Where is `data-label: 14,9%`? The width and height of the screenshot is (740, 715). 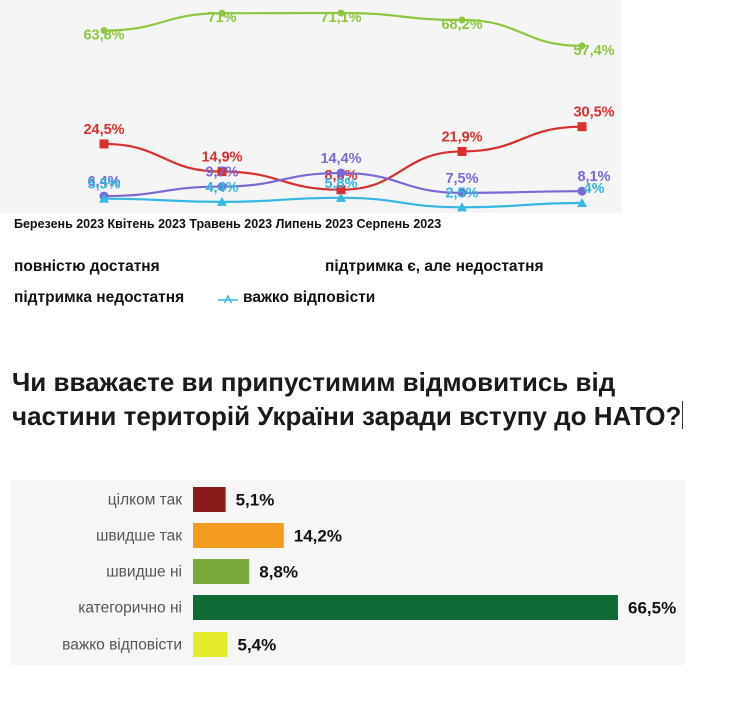 data-label: 14,9% is located at coordinates (221, 158).